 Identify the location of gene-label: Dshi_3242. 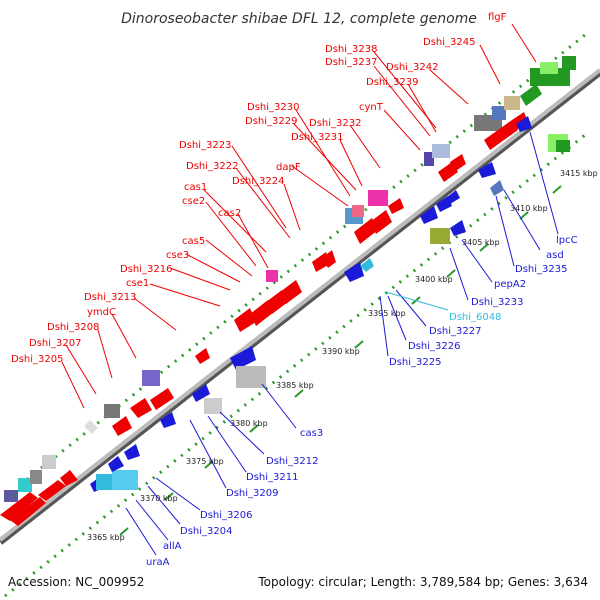
(412, 67).